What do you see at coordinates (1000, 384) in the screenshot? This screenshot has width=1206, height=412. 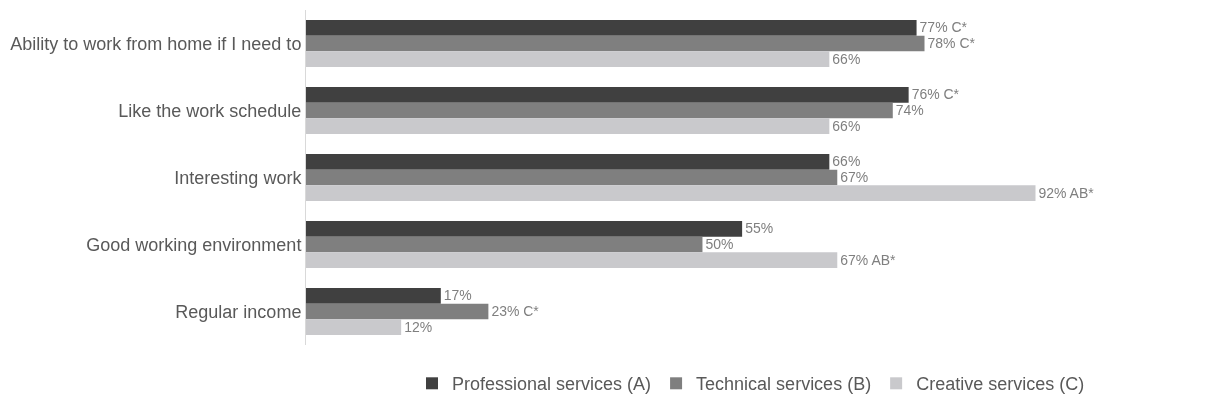 I see `legend-label: Creative services (C)` at bounding box center [1000, 384].